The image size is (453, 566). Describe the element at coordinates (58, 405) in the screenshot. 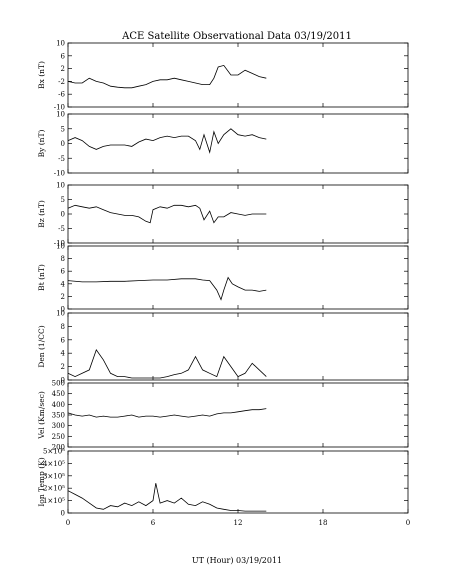

I see `y-tick-label: 400` at that location.